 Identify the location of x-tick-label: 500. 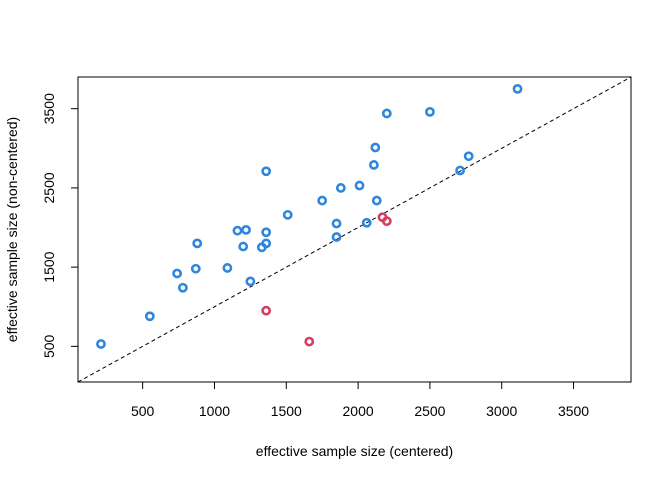
(143, 411).